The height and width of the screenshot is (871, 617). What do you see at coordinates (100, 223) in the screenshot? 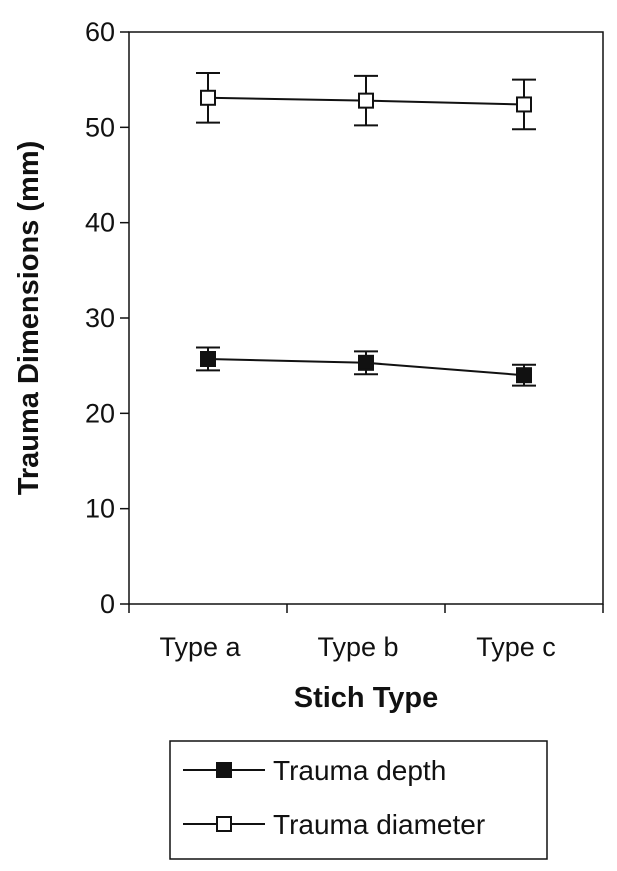
I see `y-tick-label: 40` at bounding box center [100, 223].